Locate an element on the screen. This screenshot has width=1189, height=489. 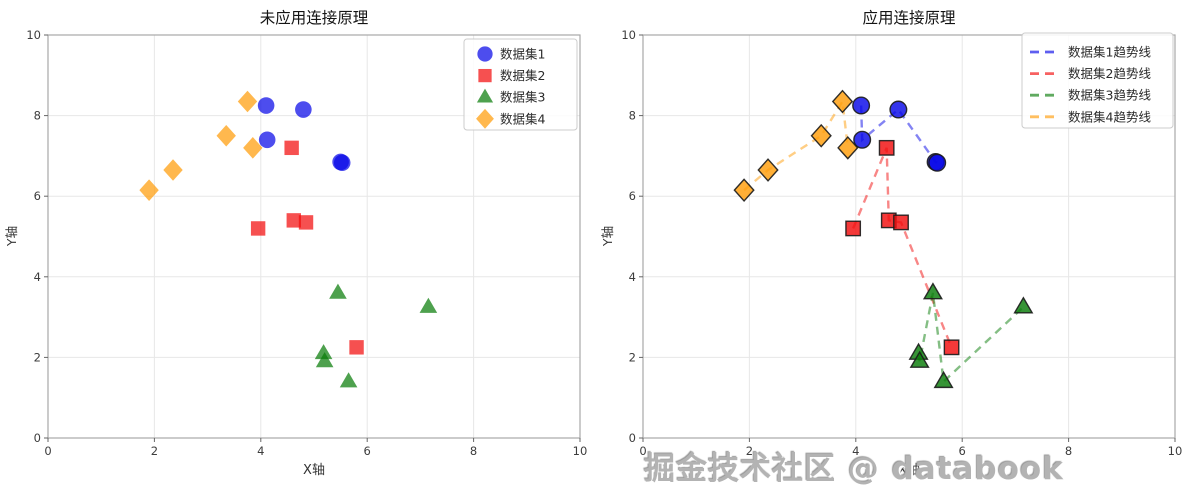
legend-label: 数据集4趋势线 is located at coordinates (1109, 116).